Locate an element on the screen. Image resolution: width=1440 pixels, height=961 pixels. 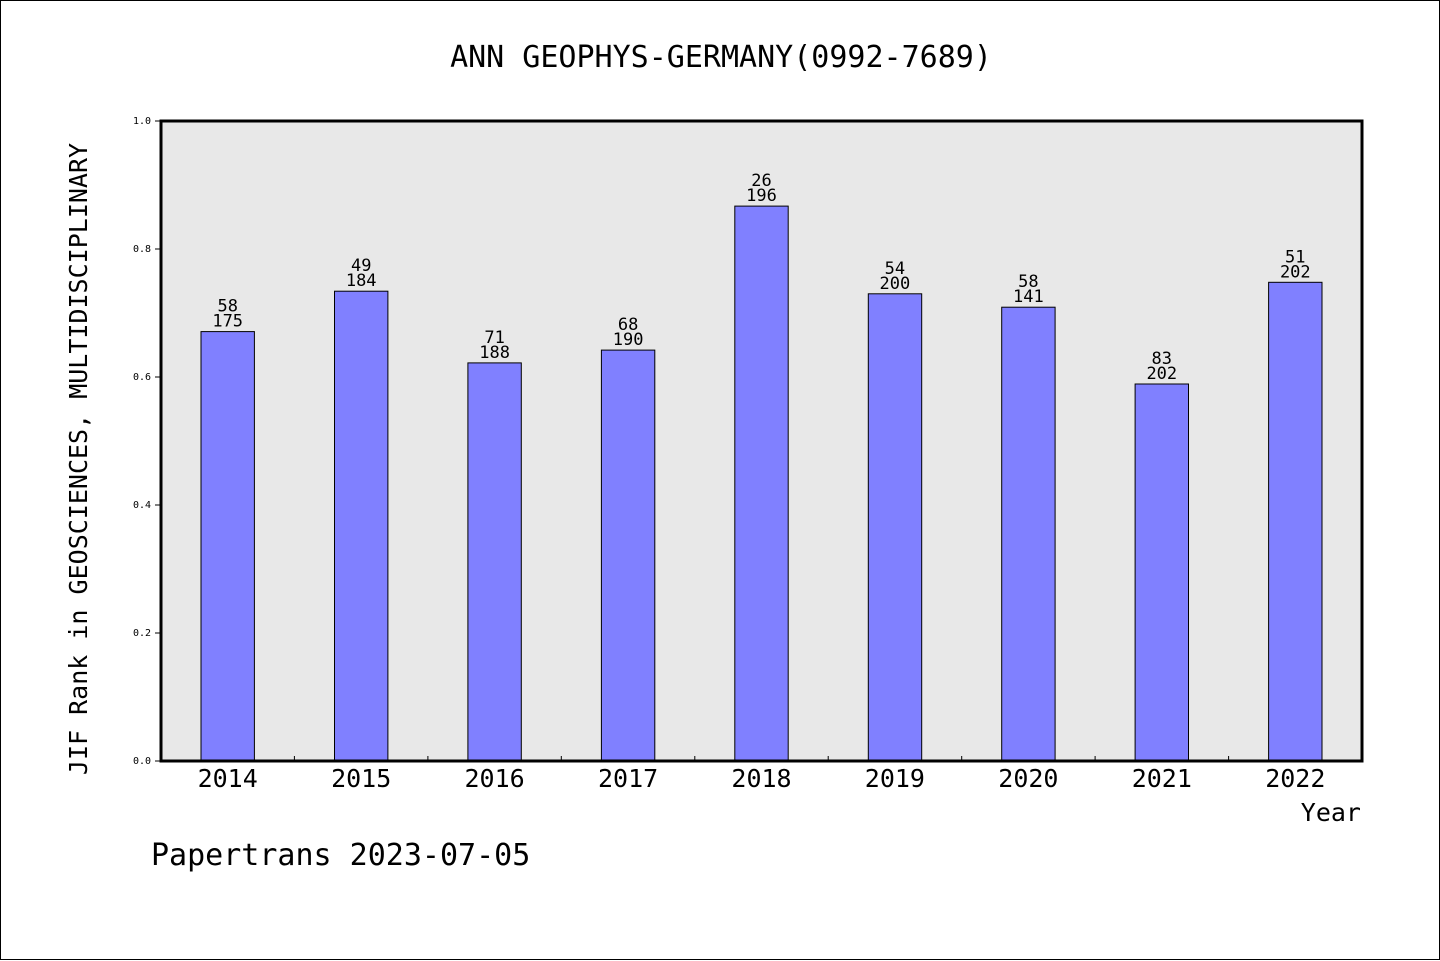
bar-total-label: 200 is located at coordinates (895, 284).